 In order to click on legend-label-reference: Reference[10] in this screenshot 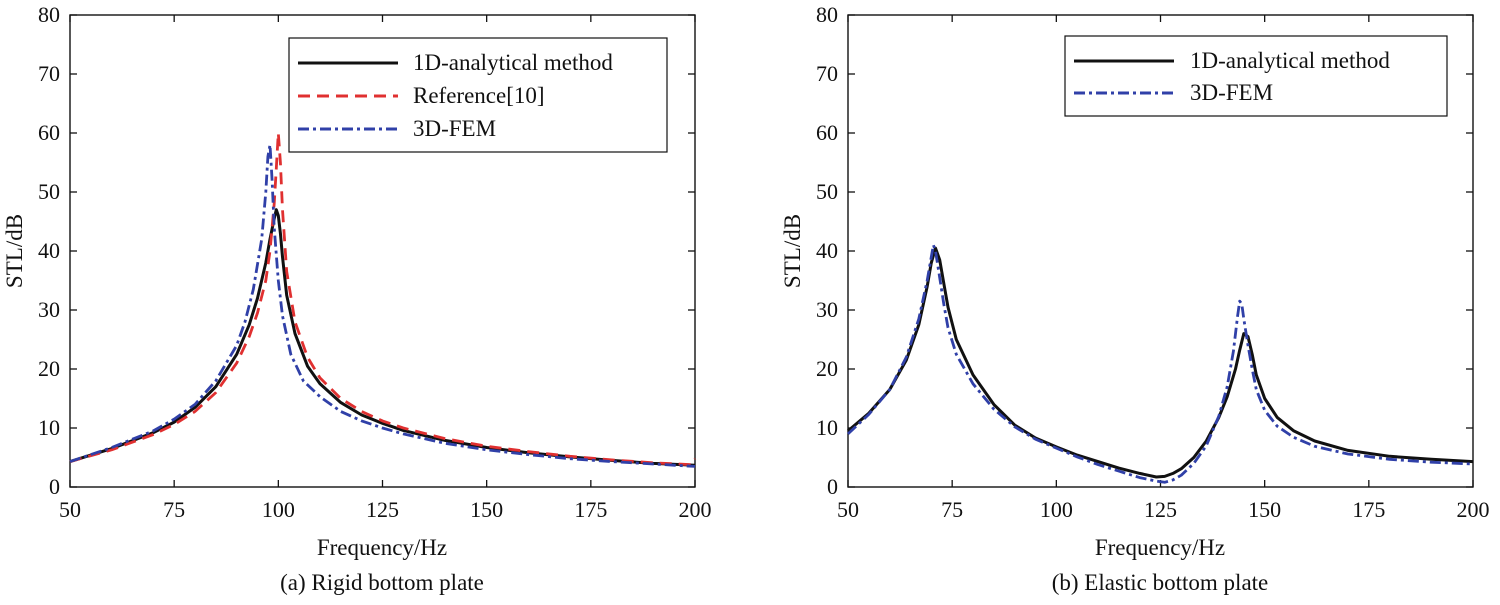, I will do `click(479, 95)`.